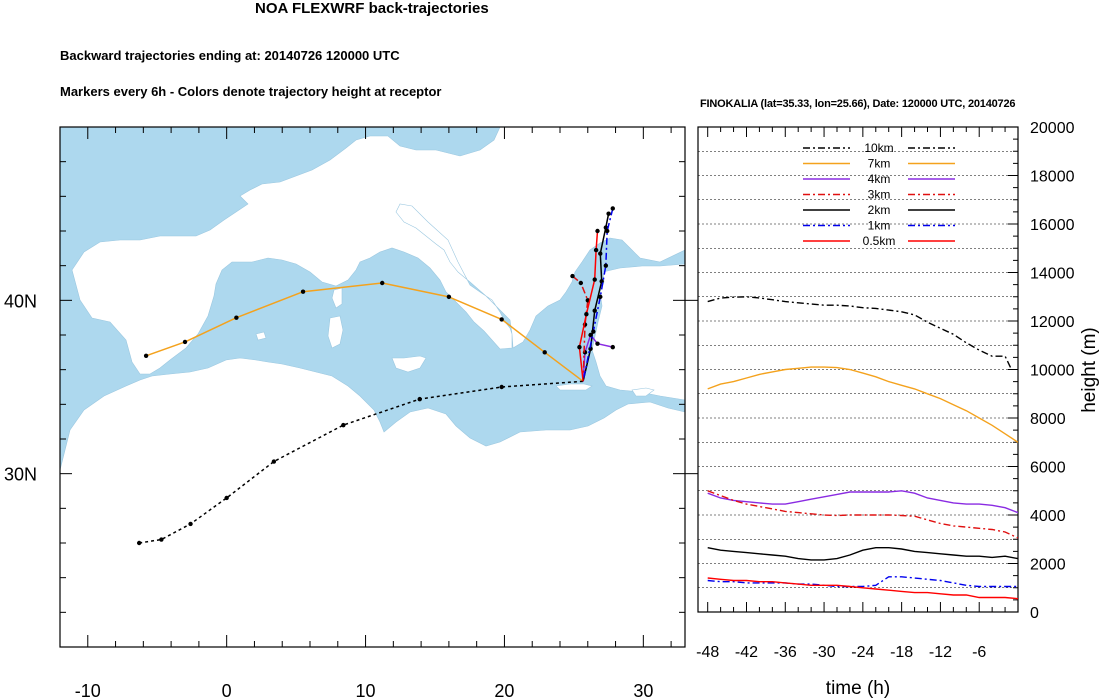  What do you see at coordinates (643, 690) in the screenshot?
I see `map-x-tick-label: 30` at bounding box center [643, 690].